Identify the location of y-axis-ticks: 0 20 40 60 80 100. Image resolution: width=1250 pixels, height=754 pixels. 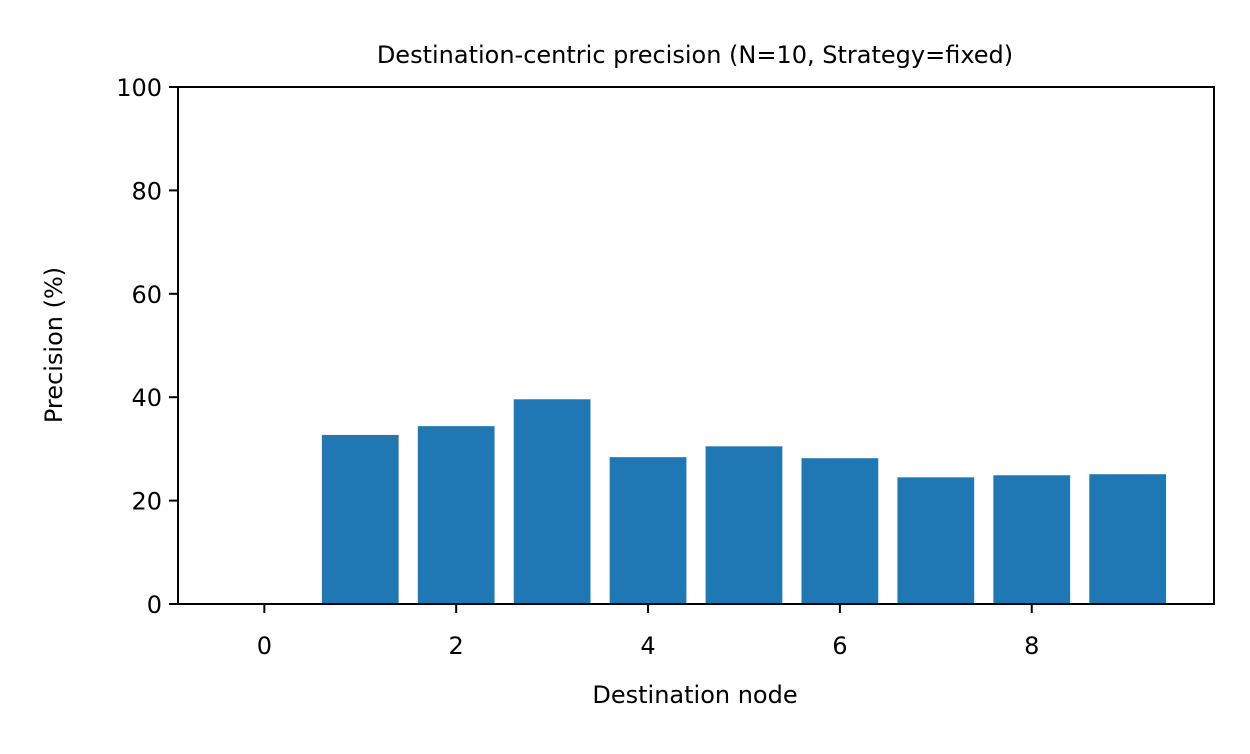
(147, 346).